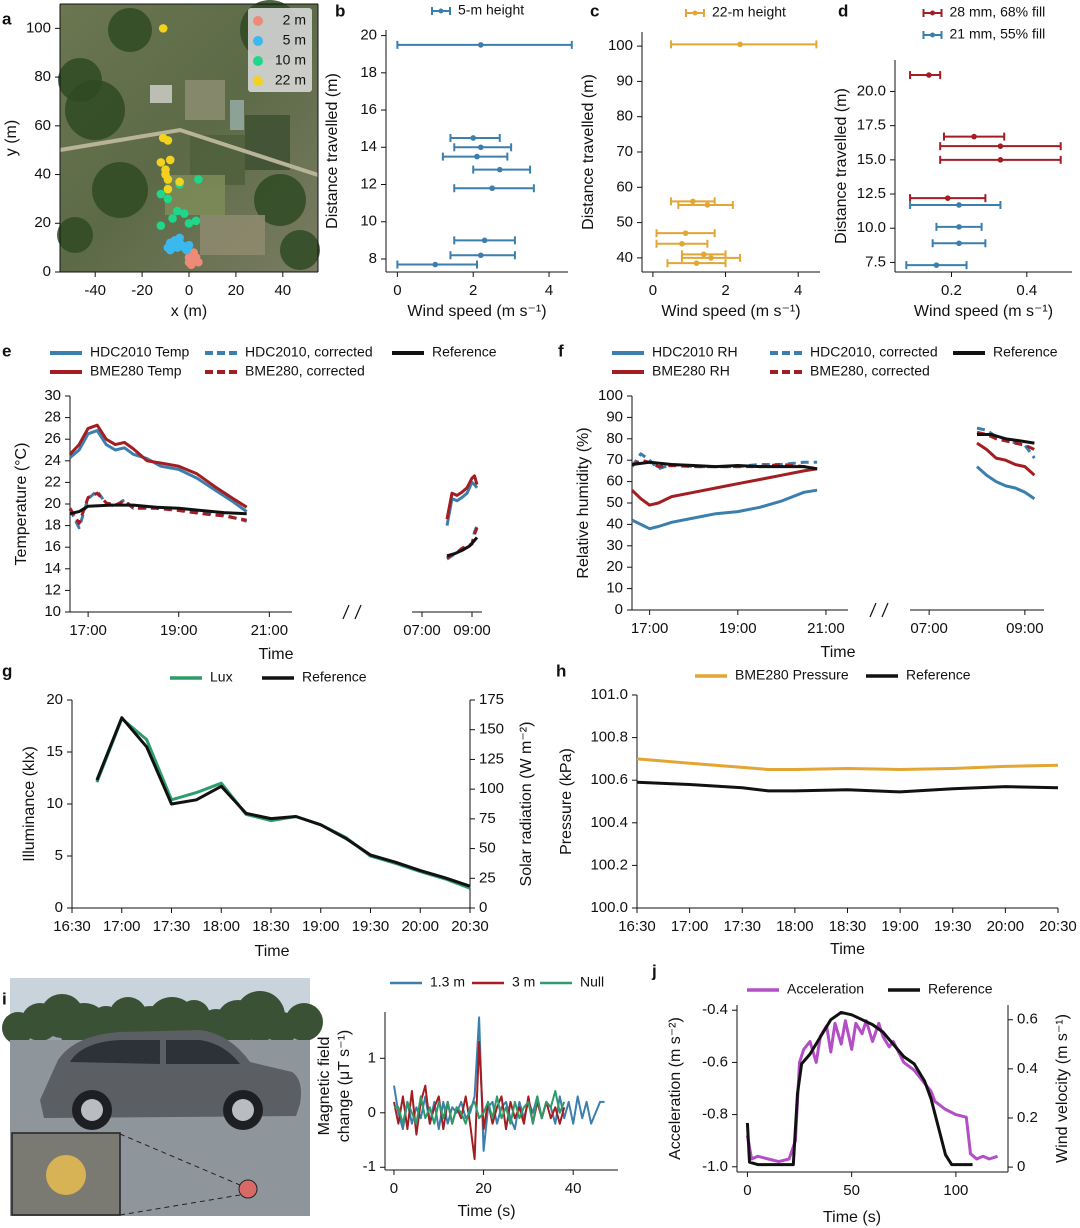 This screenshot has height=1228, width=1080. Describe the element at coordinates (1026, 290) in the screenshot. I see `x-tick-label: 0.4` at that location.